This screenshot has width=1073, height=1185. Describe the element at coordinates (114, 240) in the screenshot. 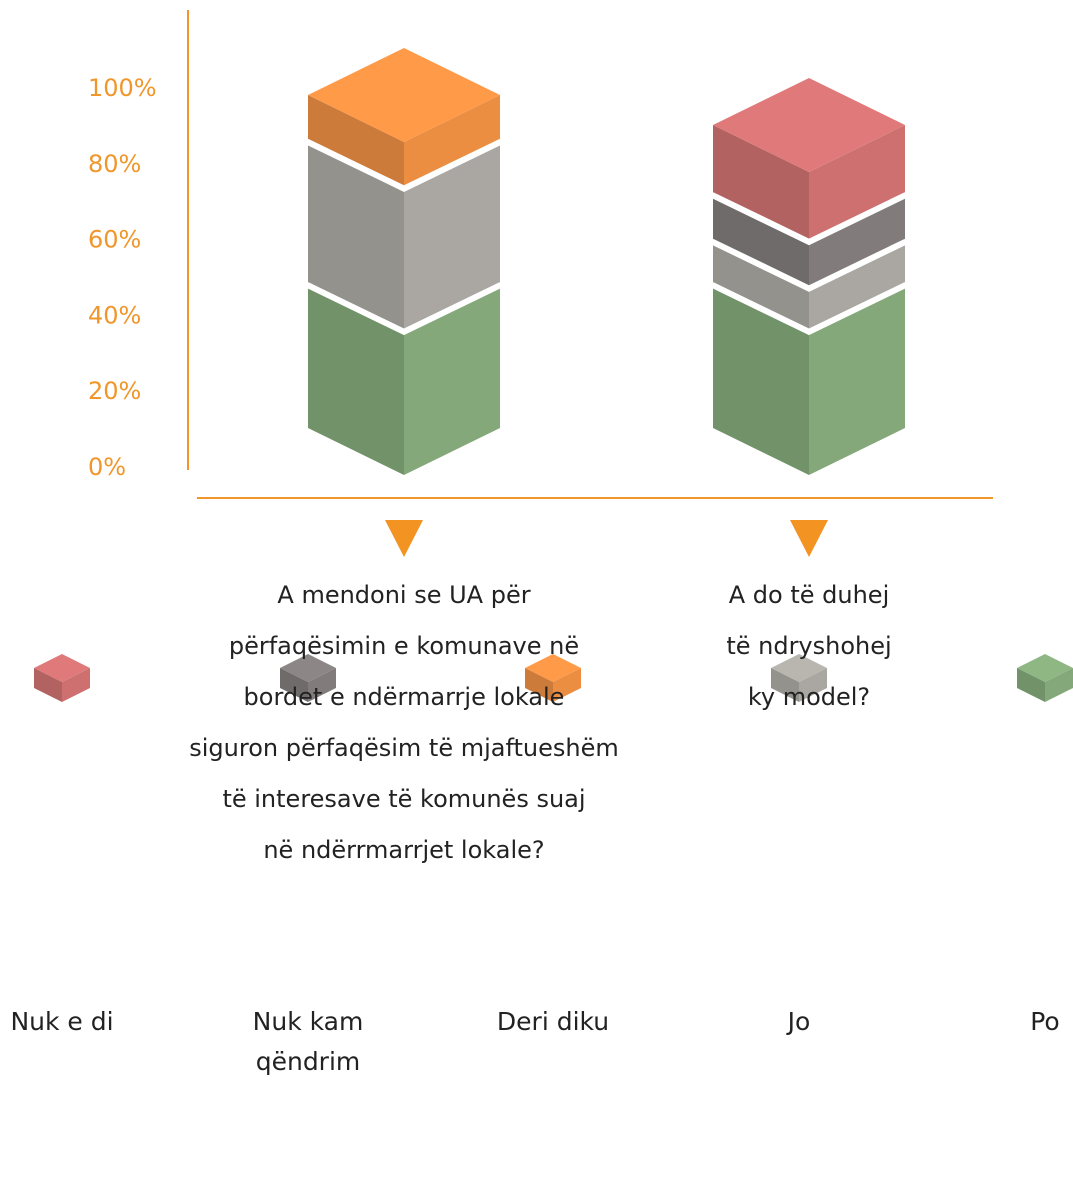

I see `y-tick-label: 60%` at that location.